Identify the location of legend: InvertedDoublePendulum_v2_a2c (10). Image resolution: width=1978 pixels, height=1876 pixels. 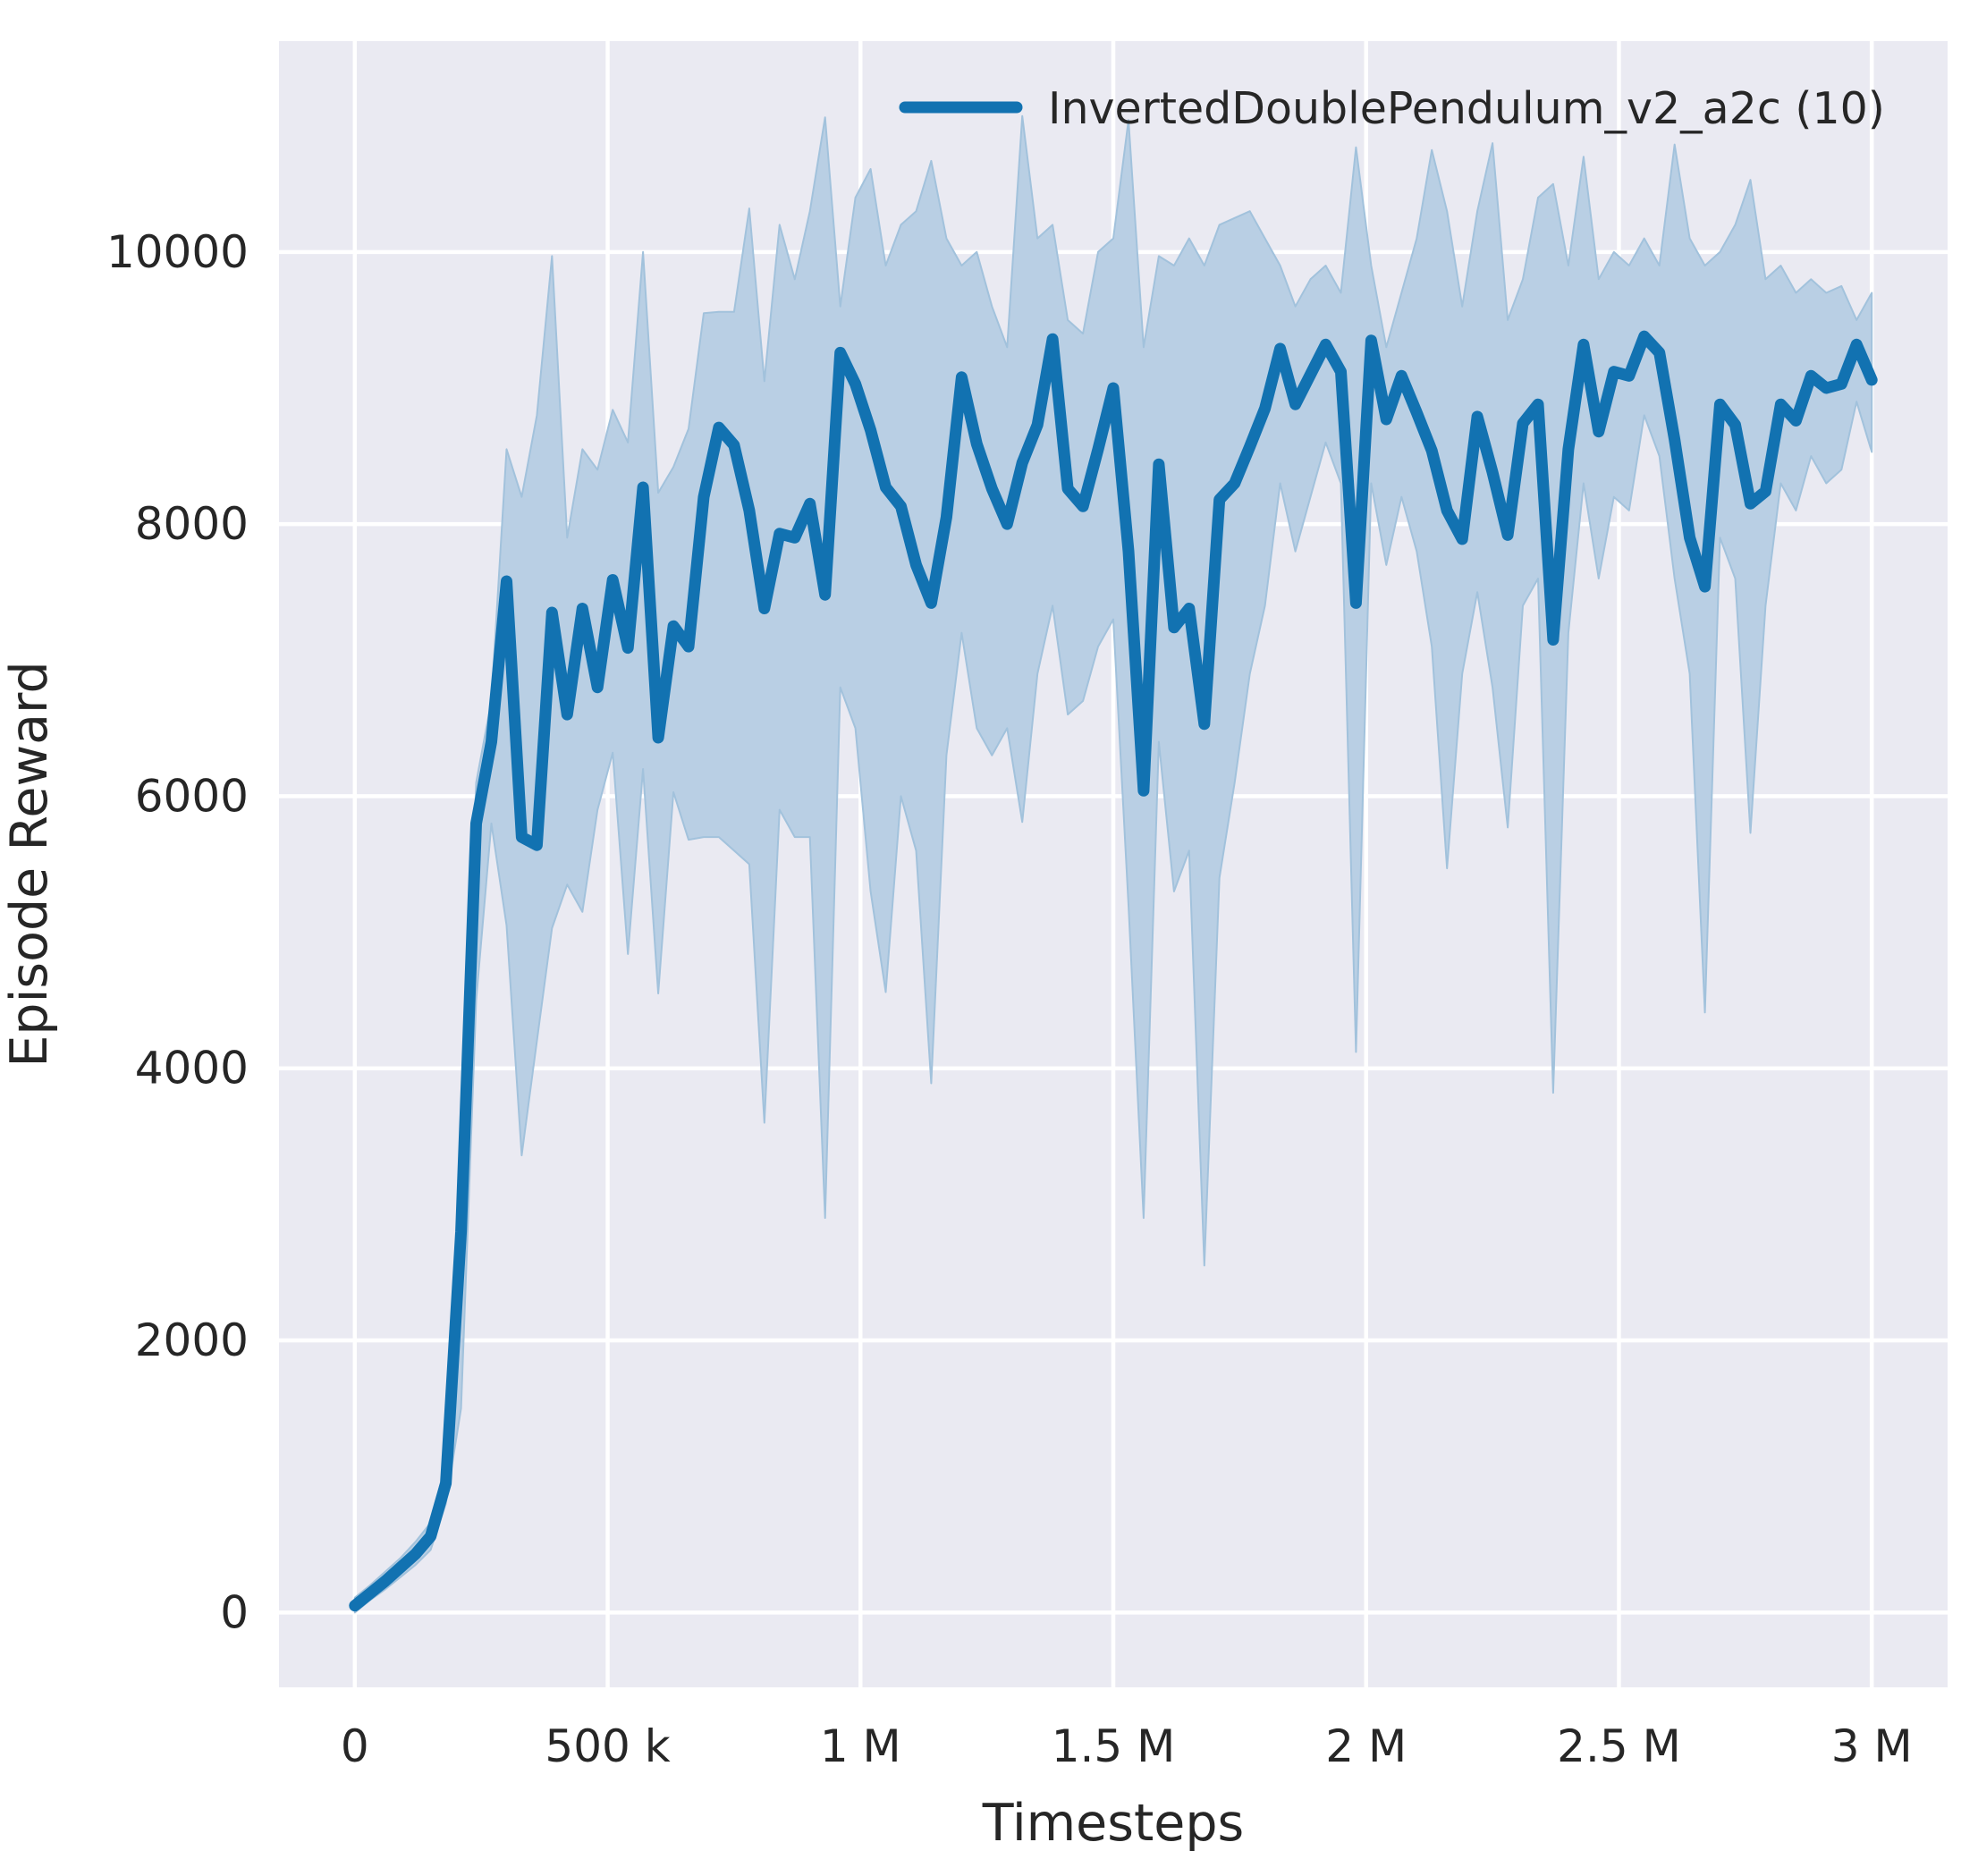
(1392, 109).